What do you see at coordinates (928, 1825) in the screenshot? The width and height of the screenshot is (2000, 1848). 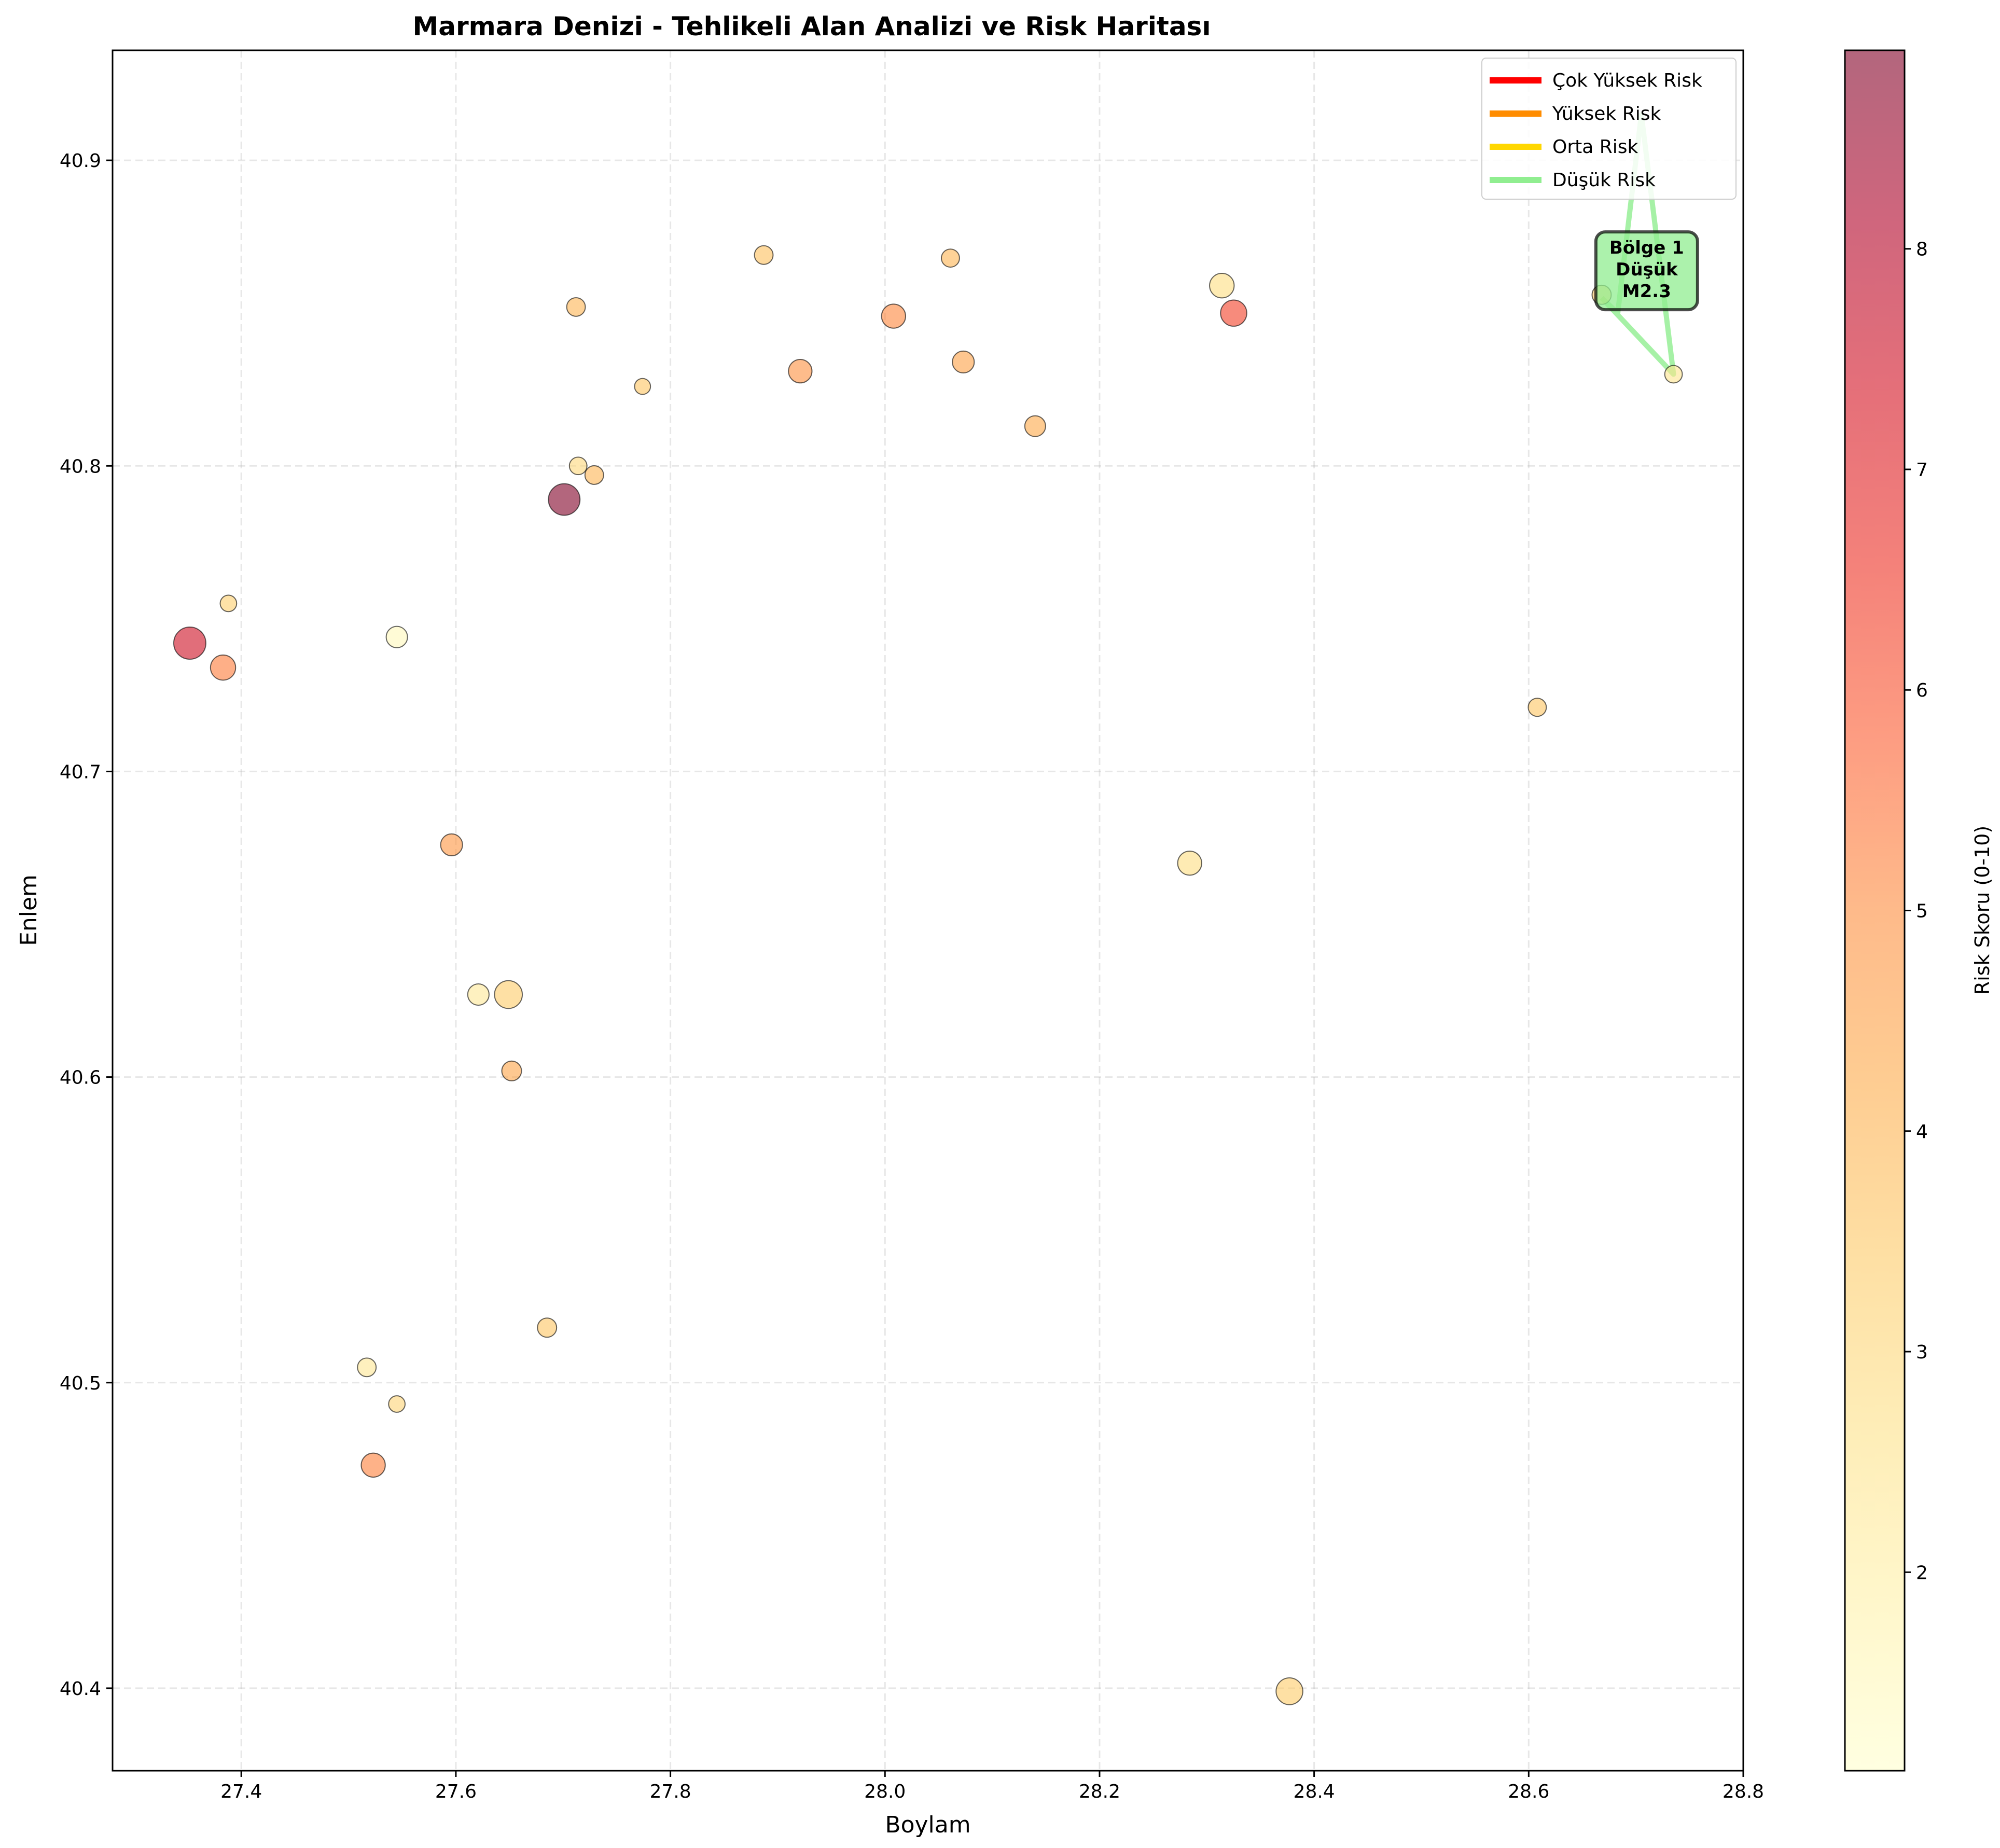 I see `x-axis-label: Boylam` at bounding box center [928, 1825].